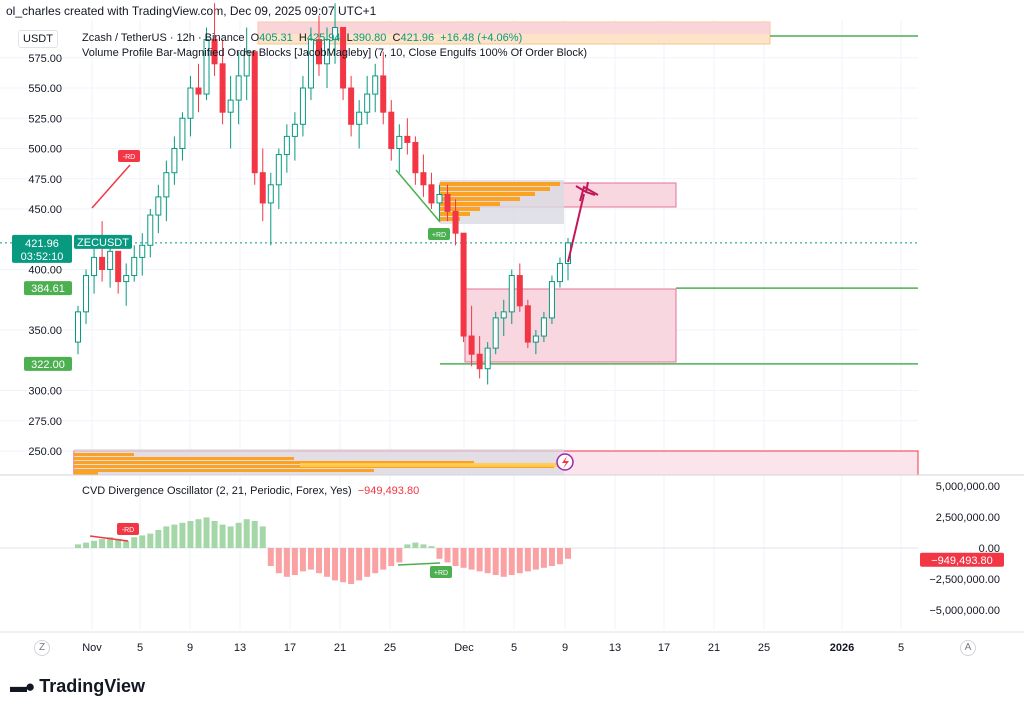  Describe the element at coordinates (45, 150) in the screenshot. I see `price-tick-label: 500.00` at that location.